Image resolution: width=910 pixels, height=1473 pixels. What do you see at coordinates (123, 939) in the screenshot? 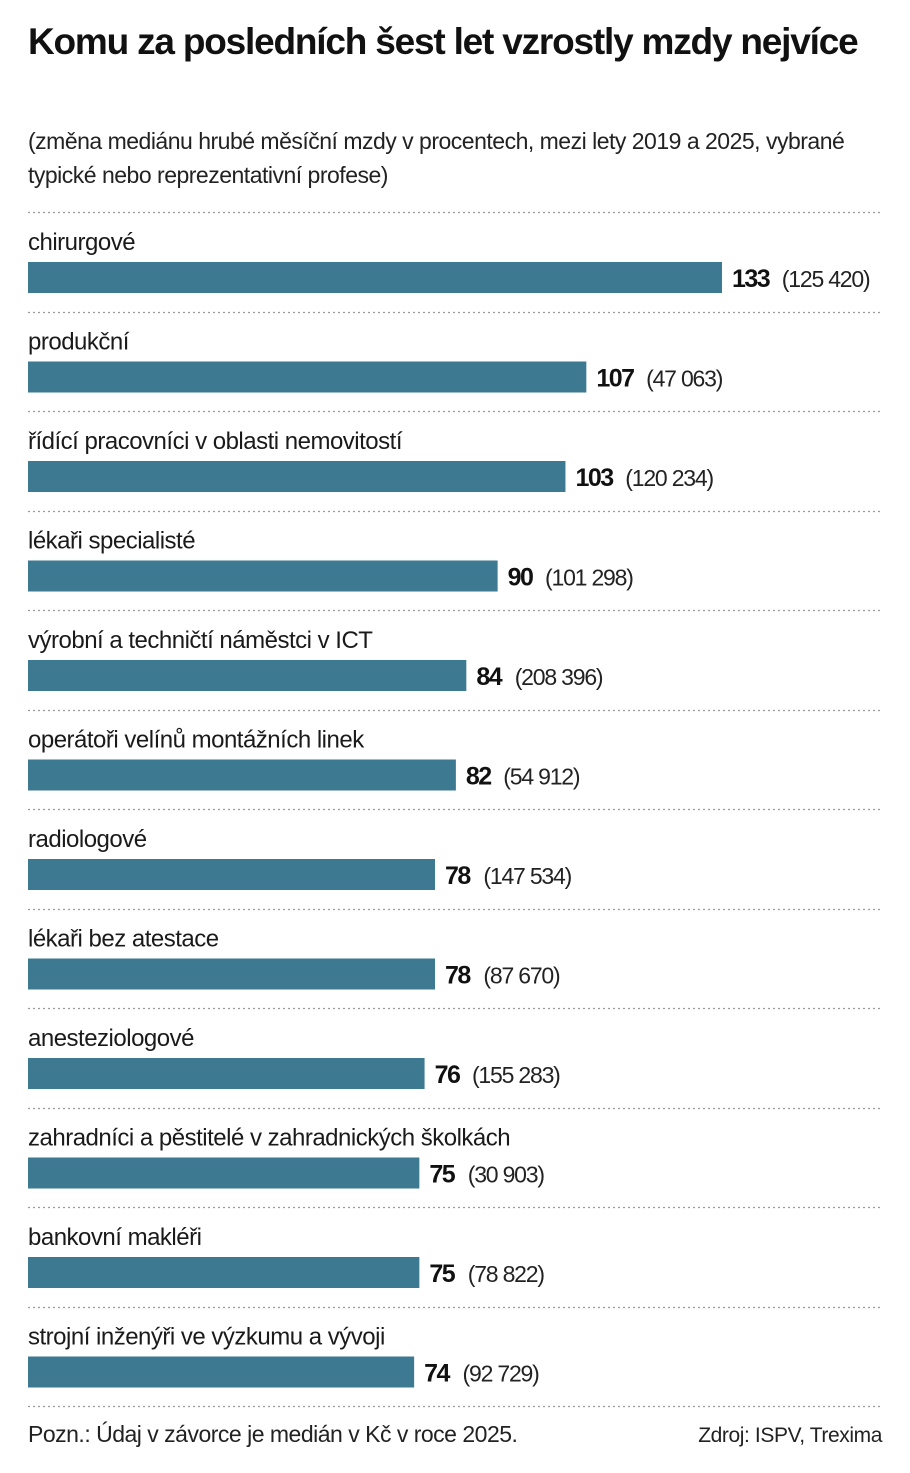
I see `category-label: lékaři bez atestace` at bounding box center [123, 939].